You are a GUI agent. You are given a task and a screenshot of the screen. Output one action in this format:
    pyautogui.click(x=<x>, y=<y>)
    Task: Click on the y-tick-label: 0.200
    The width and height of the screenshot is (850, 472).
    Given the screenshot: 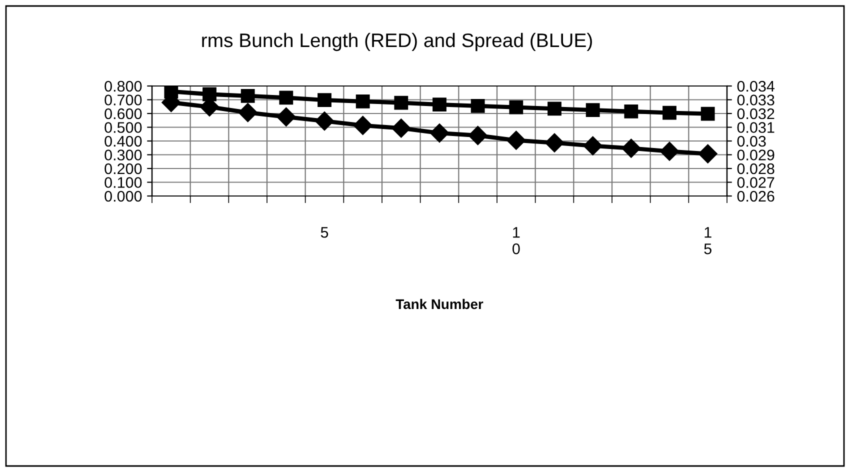 What is the action you would take?
    pyautogui.click(x=123, y=168)
    